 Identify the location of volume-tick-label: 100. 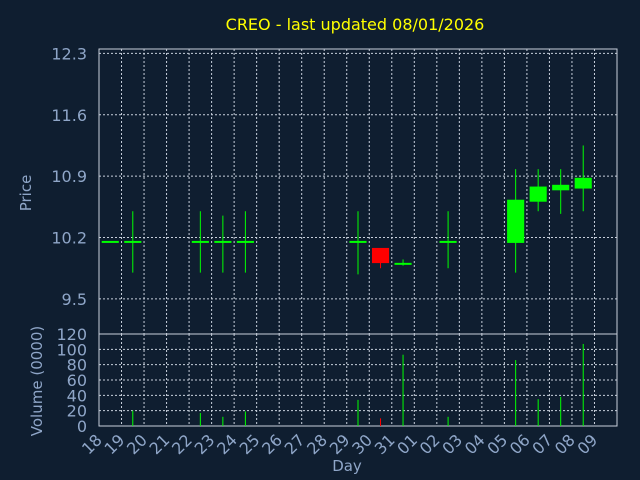
(71, 349).